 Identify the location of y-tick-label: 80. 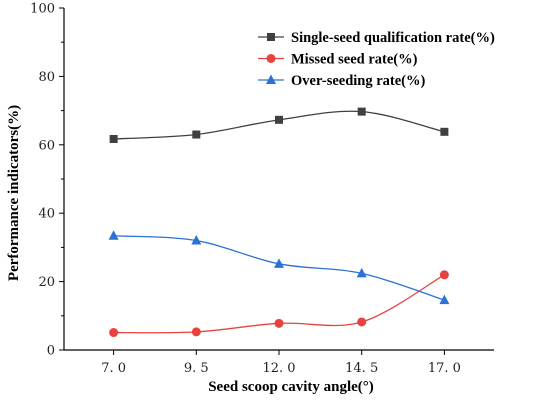
(46, 77).